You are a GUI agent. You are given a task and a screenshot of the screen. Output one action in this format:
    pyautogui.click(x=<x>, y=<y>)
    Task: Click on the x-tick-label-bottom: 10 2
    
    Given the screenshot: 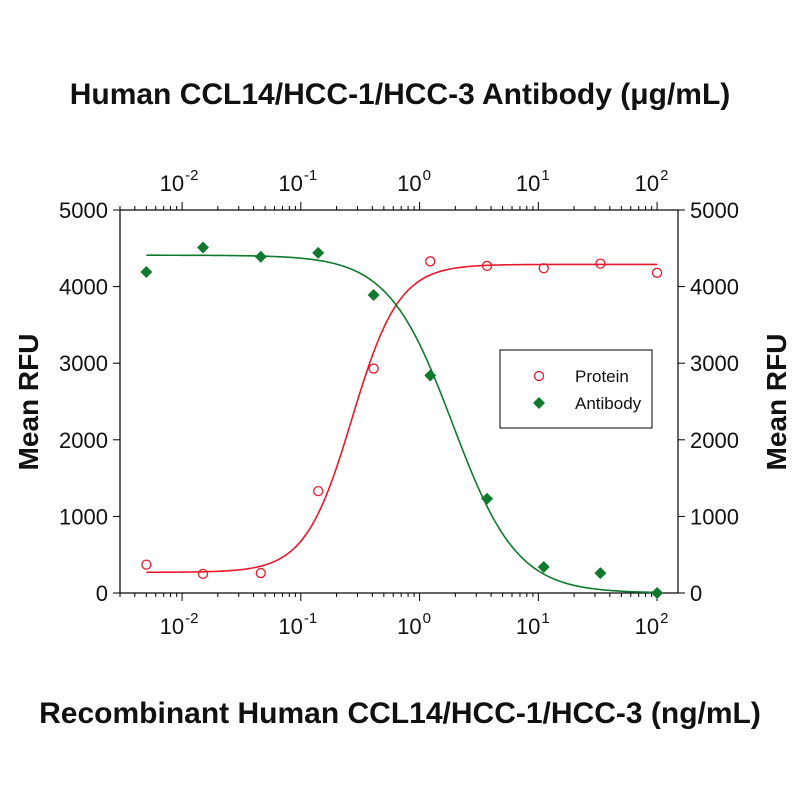 What is the action you would take?
    pyautogui.click(x=652, y=624)
    